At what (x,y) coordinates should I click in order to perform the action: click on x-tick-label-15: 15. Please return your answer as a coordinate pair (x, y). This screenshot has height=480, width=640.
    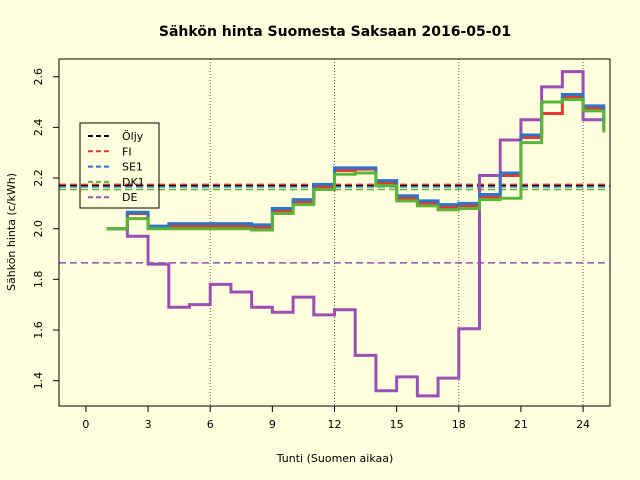
    Looking at the image, I should click on (397, 424).